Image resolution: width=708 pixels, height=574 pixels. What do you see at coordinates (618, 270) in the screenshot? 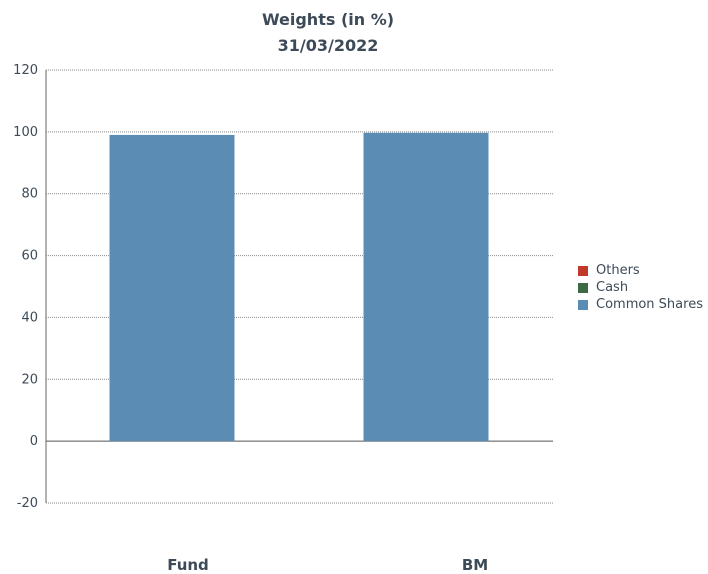
I see `legend-label: Others` at bounding box center [618, 270].